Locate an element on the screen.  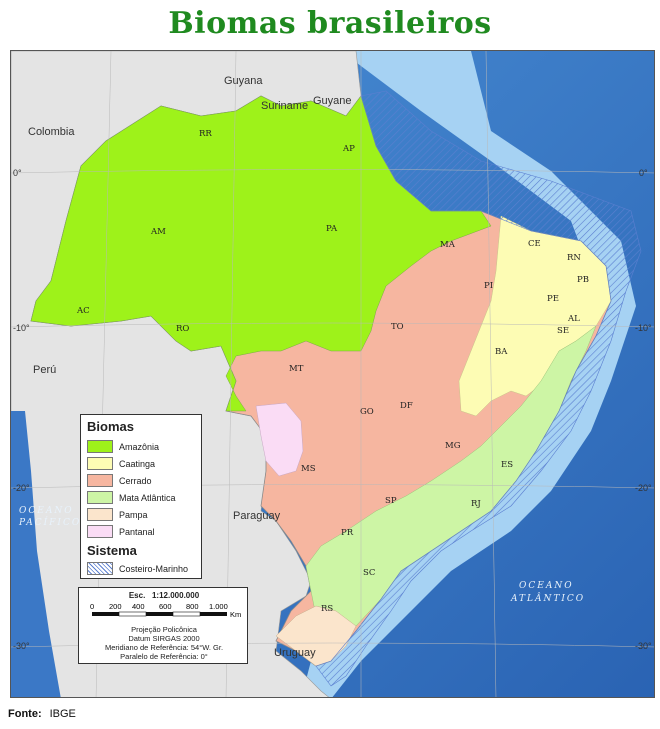
legend-swatch-mata-atlantica is located at coordinates (100, 497).